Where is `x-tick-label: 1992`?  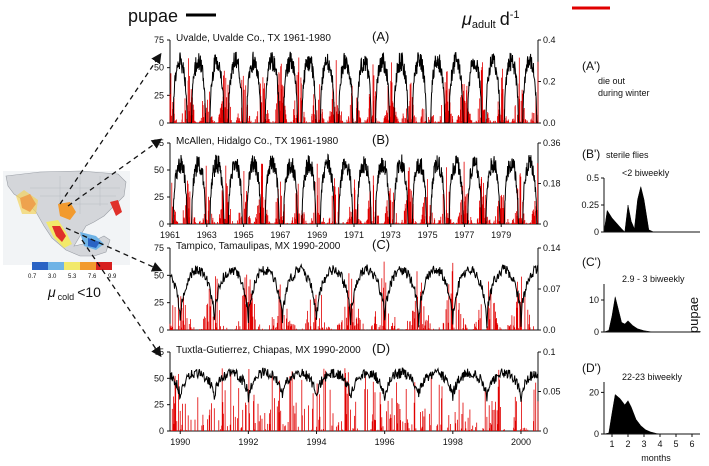
x-tick-label: 1992 is located at coordinates (248, 442).